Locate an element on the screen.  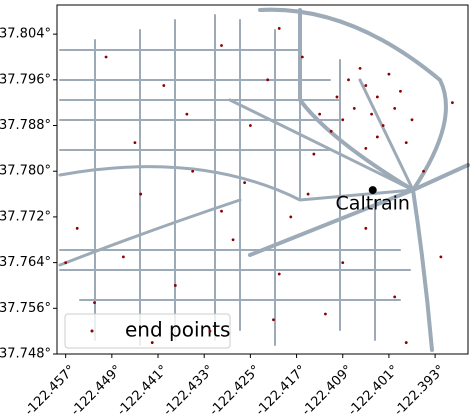
caltrain-label: Caltrain is located at coordinates (373, 204).